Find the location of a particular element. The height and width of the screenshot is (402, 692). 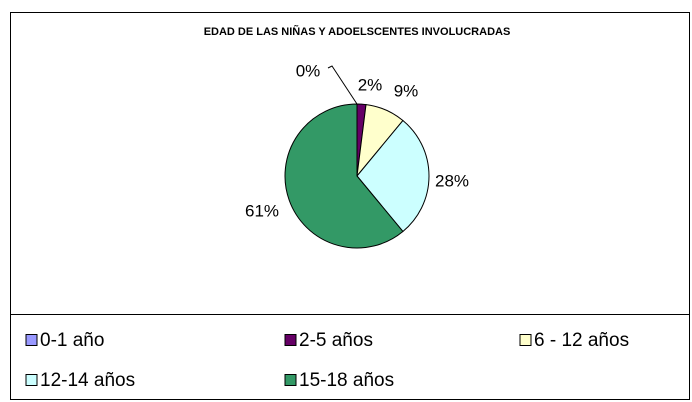

legend-label: 0-1 año is located at coordinates (72, 340).